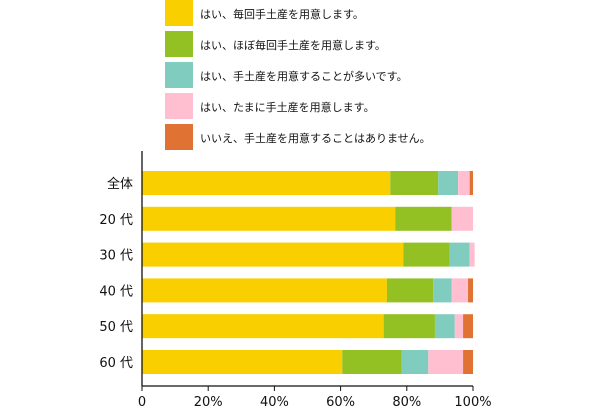 This screenshot has height=412, width=590. I want to click on legend-label: いいえ、手土産を用意することはありません。, so click(315, 138).